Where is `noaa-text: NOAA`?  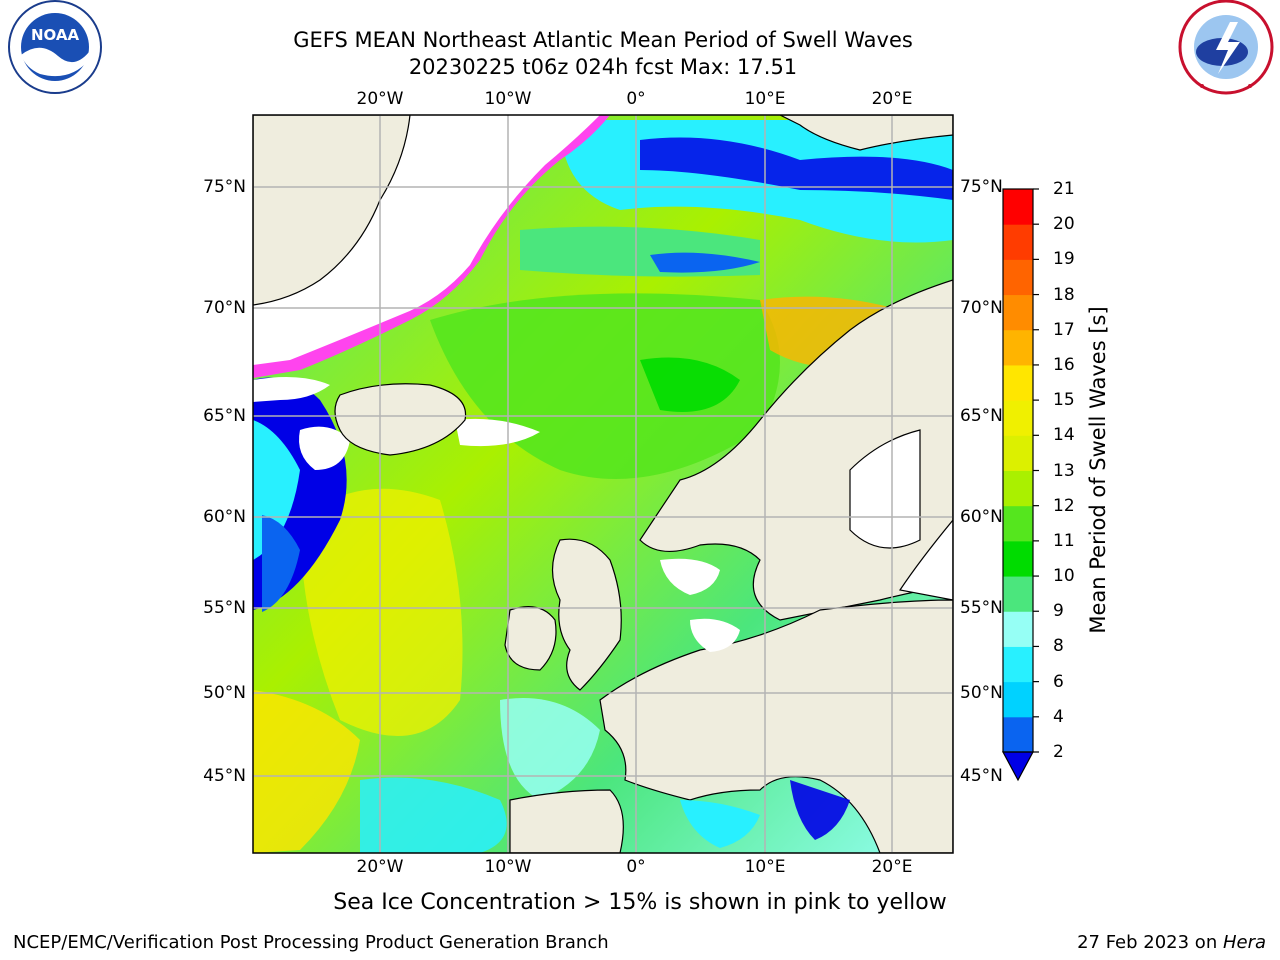 noaa-text: NOAA is located at coordinates (55, 35).